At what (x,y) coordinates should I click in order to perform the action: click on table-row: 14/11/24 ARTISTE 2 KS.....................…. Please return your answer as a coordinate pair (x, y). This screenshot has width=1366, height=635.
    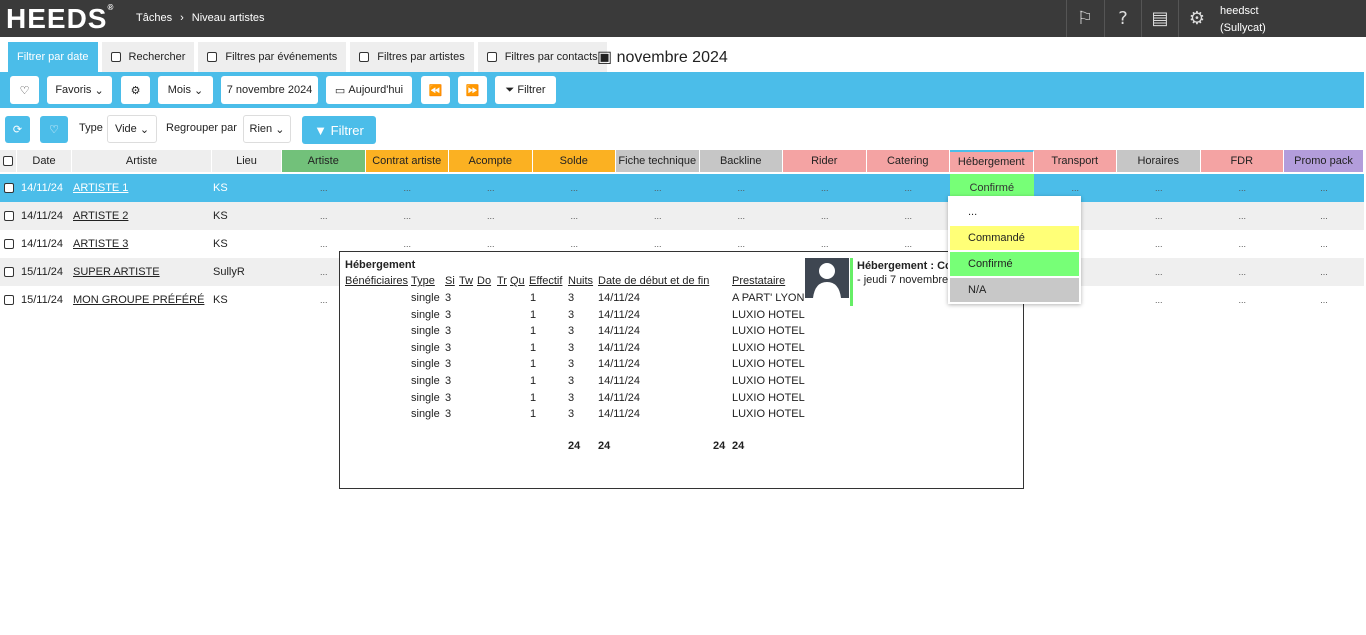
    Looking at the image, I should click on (682, 216).